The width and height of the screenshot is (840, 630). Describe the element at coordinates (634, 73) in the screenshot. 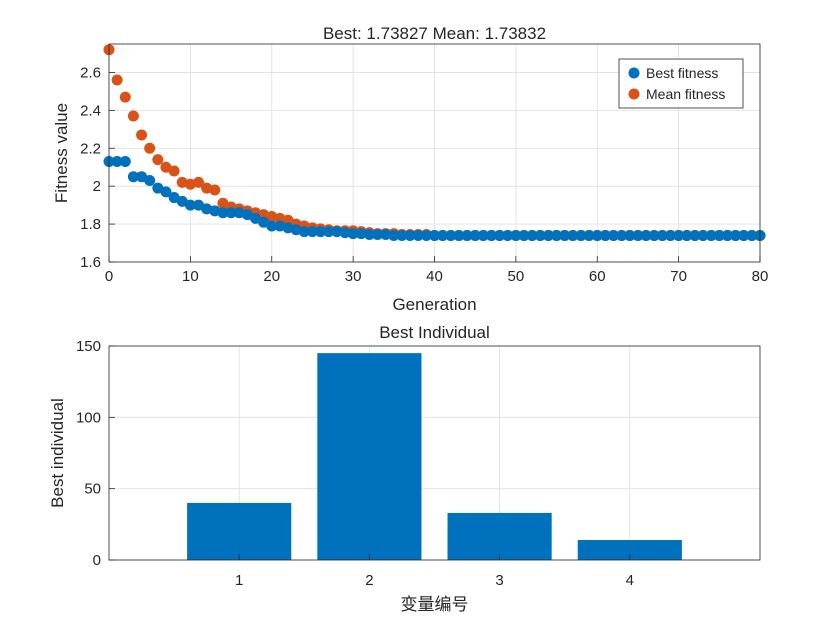

I see `legend-best-marker` at that location.